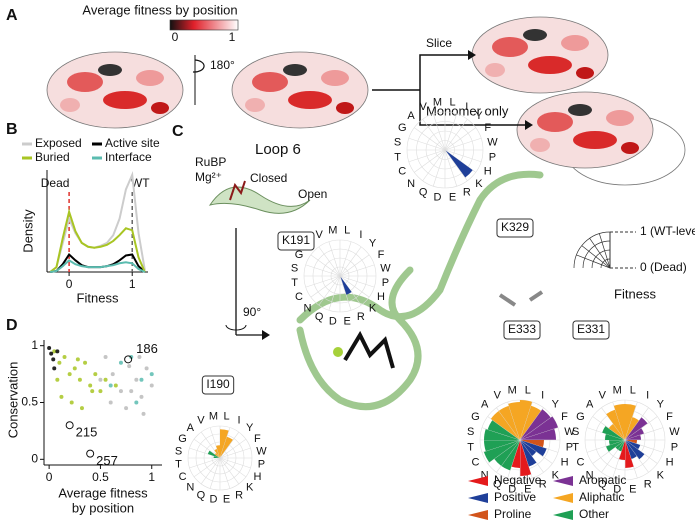  What do you see at coordinates (632, 489) in the screenshot?
I see `amino-acid-label: E` at bounding box center [632, 489].